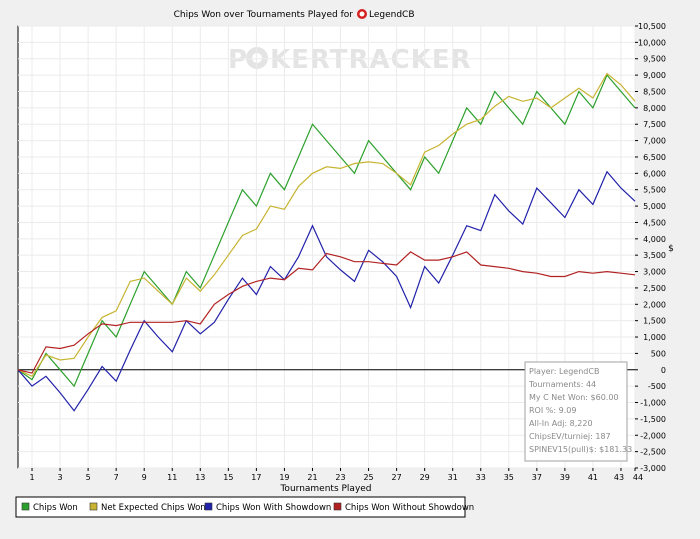 The height and width of the screenshot is (539, 700). What do you see at coordinates (654, 59) in the screenshot?
I see `y-tick-label: 9,500` at bounding box center [654, 59].